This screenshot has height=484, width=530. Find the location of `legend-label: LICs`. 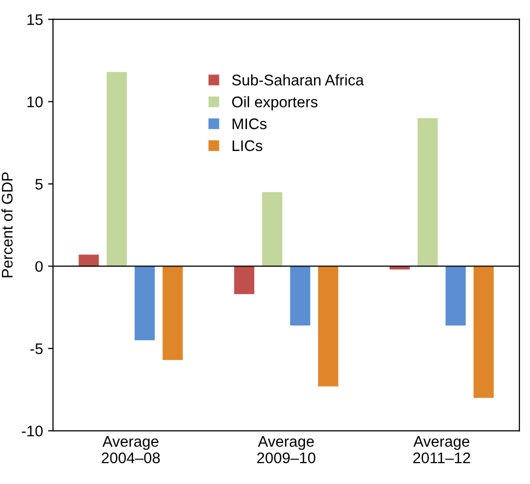

legend-label: LICs is located at coordinates (247, 146).